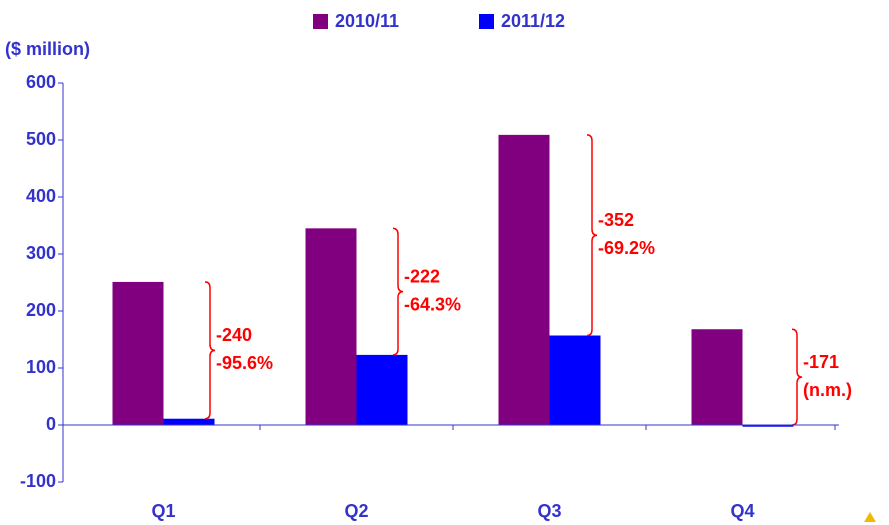  I want to click on annotation-text: -95.6%, so click(244, 363).